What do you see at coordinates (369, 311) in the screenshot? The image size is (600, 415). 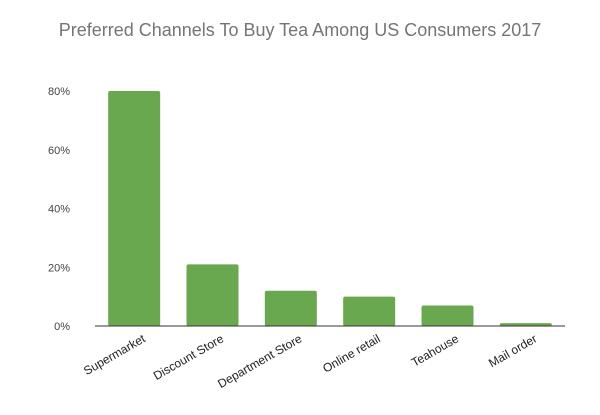 I see `bar-online-retail` at bounding box center [369, 311].